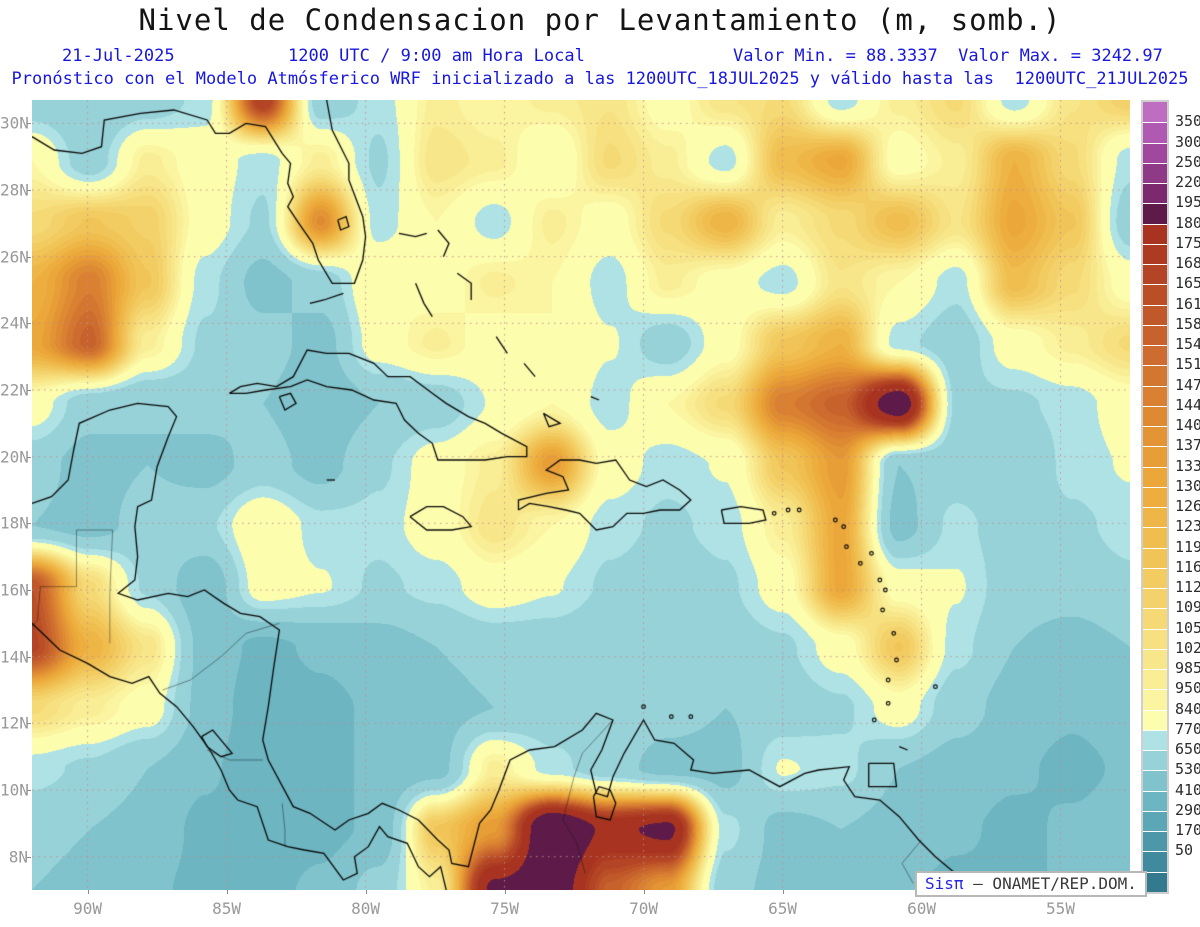 The height and width of the screenshot is (927, 1200). What do you see at coordinates (782, 908) in the screenshot?
I see `x-tick-label: 65W` at bounding box center [782, 908].